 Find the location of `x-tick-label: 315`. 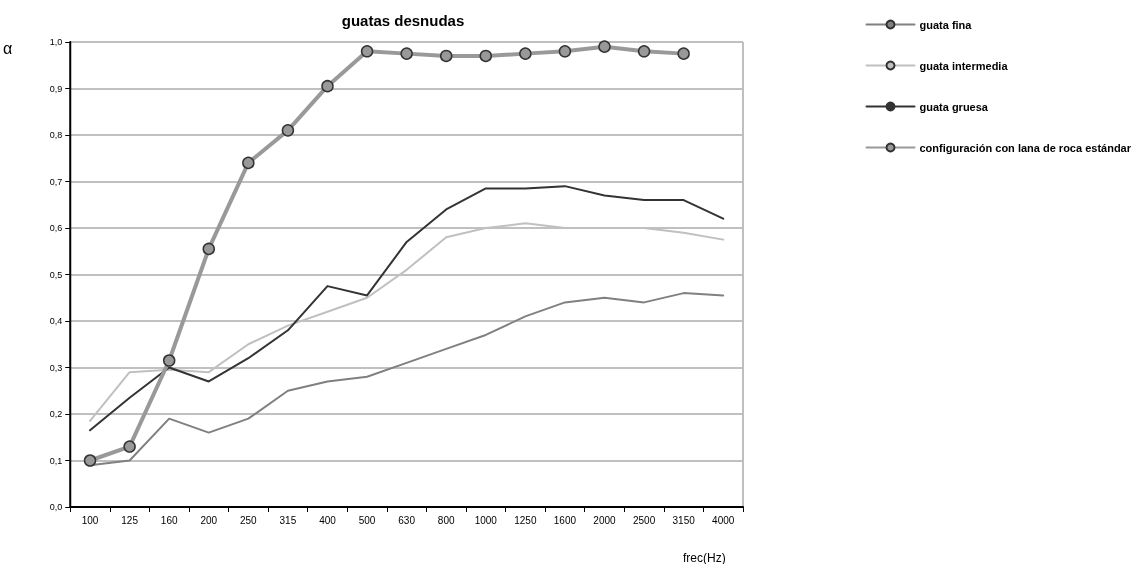

x-tick-label: 315 is located at coordinates (288, 520).